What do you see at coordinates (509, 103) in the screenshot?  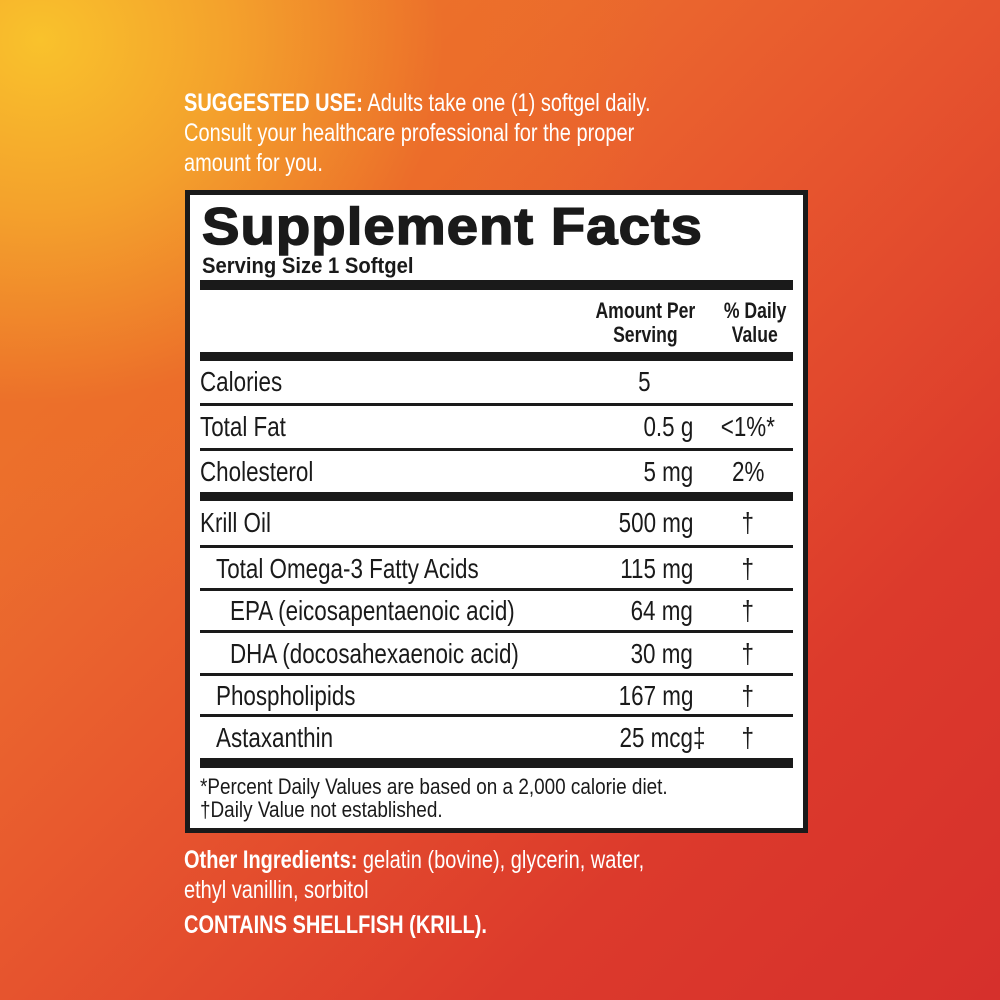 I see `suggested-use-text: Adults take one (1) softgel daily.` at bounding box center [509, 103].